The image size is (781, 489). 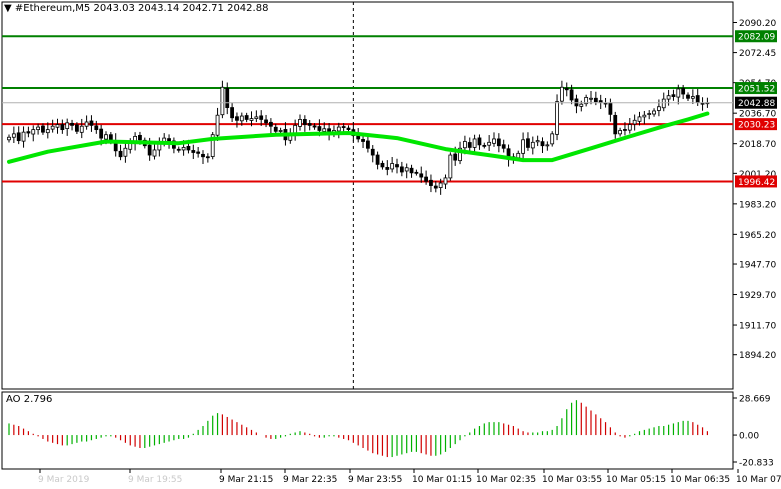 I want to click on price-tick-label: 1947.70, so click(x=757, y=266).